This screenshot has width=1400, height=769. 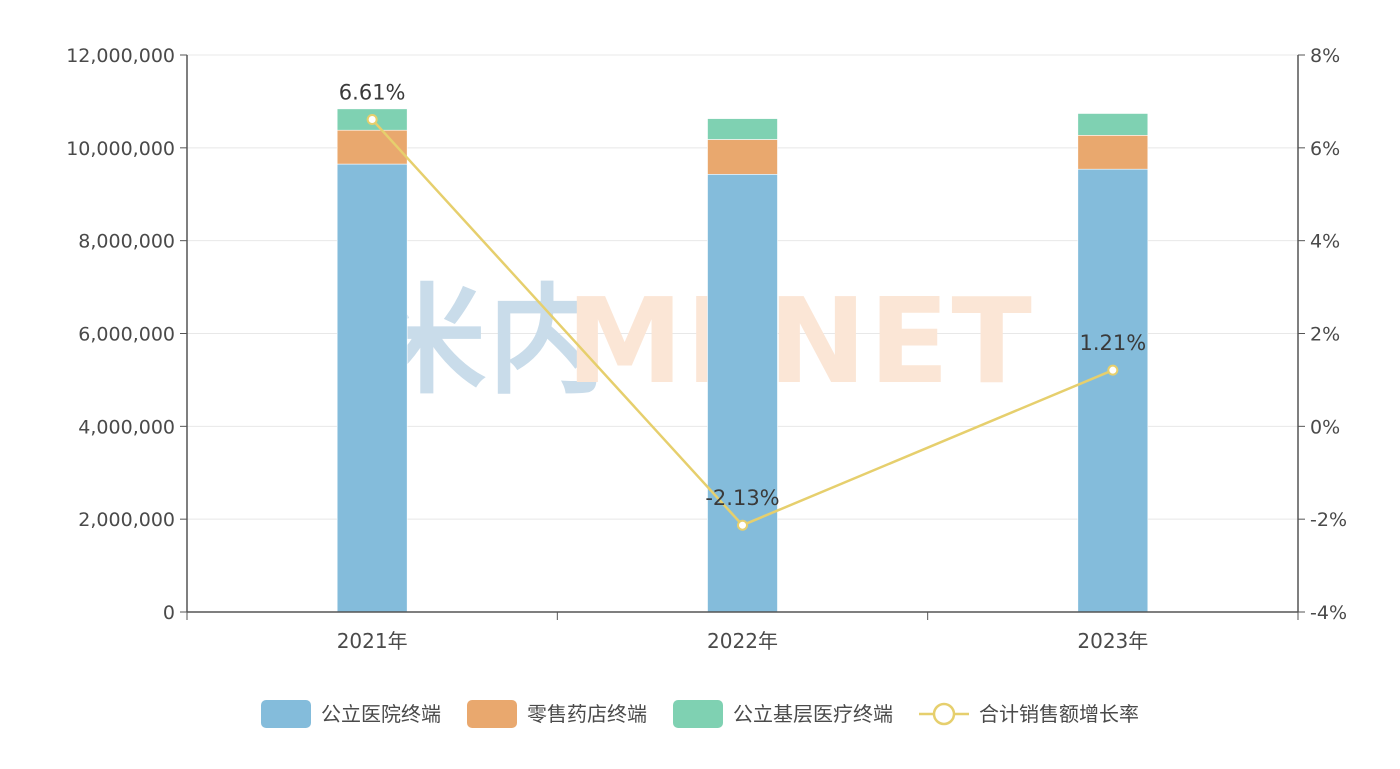 I want to click on y-right-tick-label: 2%, so click(x=1325, y=335).